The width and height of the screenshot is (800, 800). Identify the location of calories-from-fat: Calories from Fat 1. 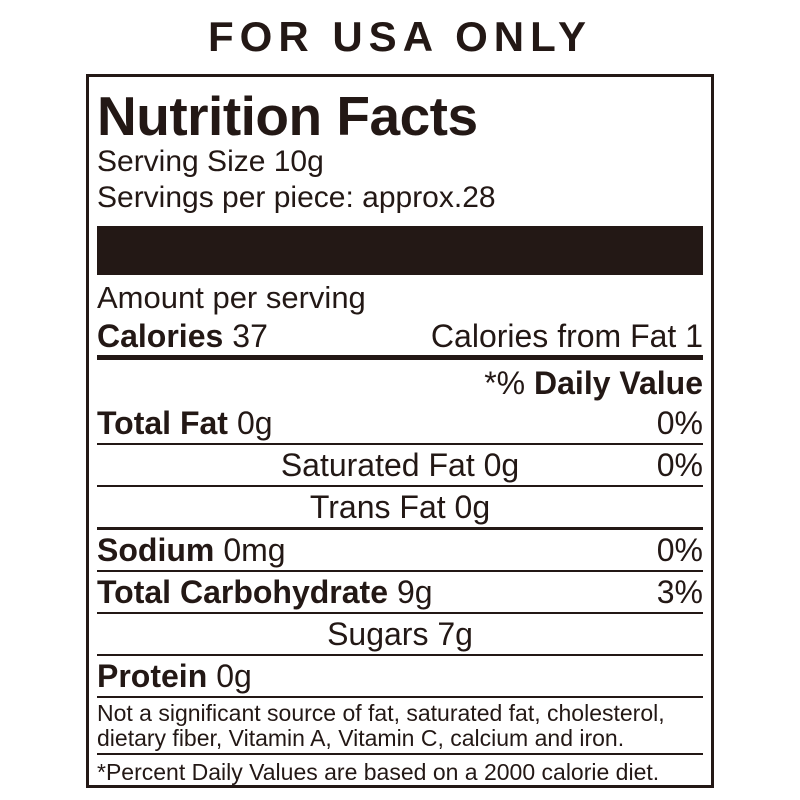
(566, 336).